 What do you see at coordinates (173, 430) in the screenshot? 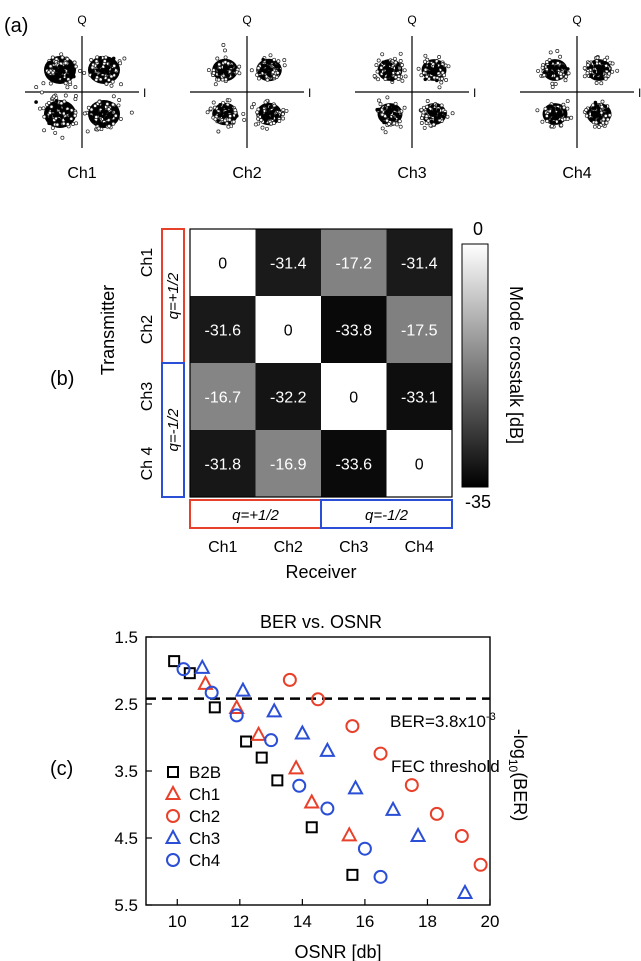
I see `row-group-label: q=-1/2` at bounding box center [173, 430].